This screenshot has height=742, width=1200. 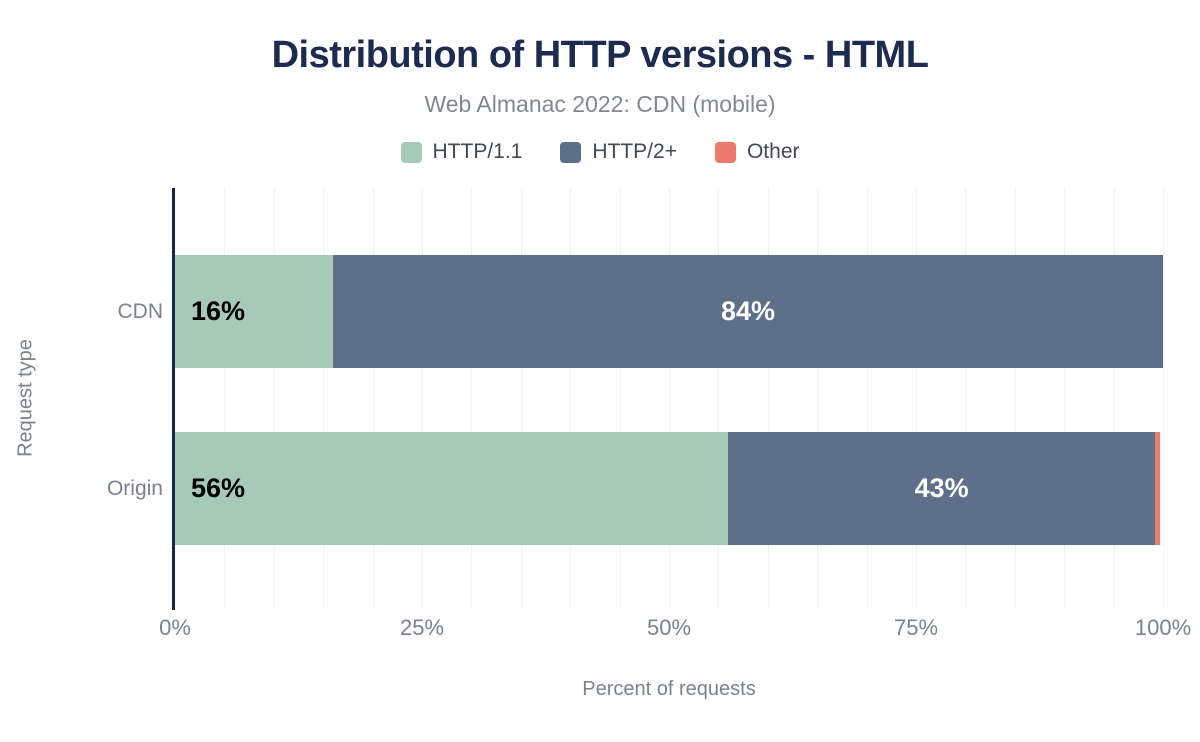 What do you see at coordinates (218, 311) in the screenshot?
I see `bar-value-label: 16%` at bounding box center [218, 311].